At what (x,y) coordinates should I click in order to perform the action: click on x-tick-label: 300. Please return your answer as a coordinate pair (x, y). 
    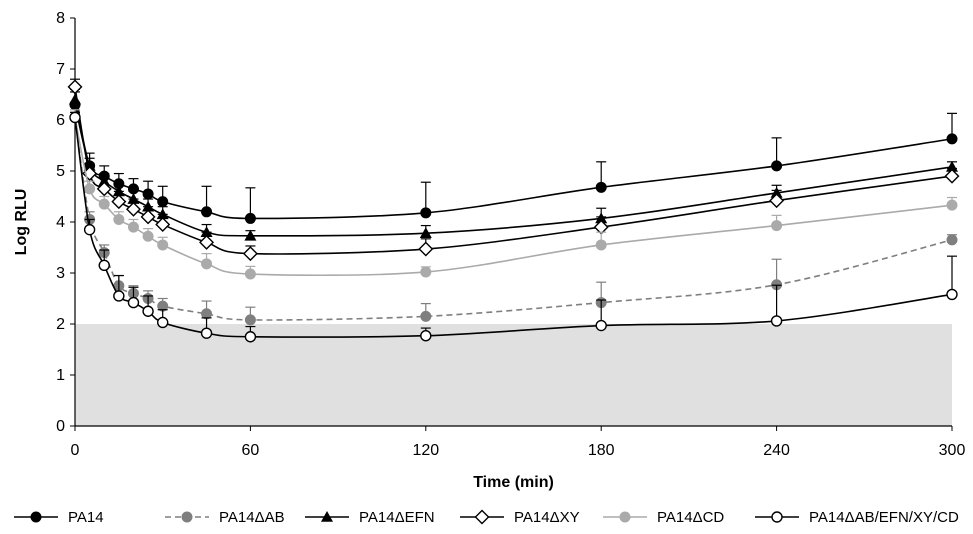
    Looking at the image, I should click on (952, 450).